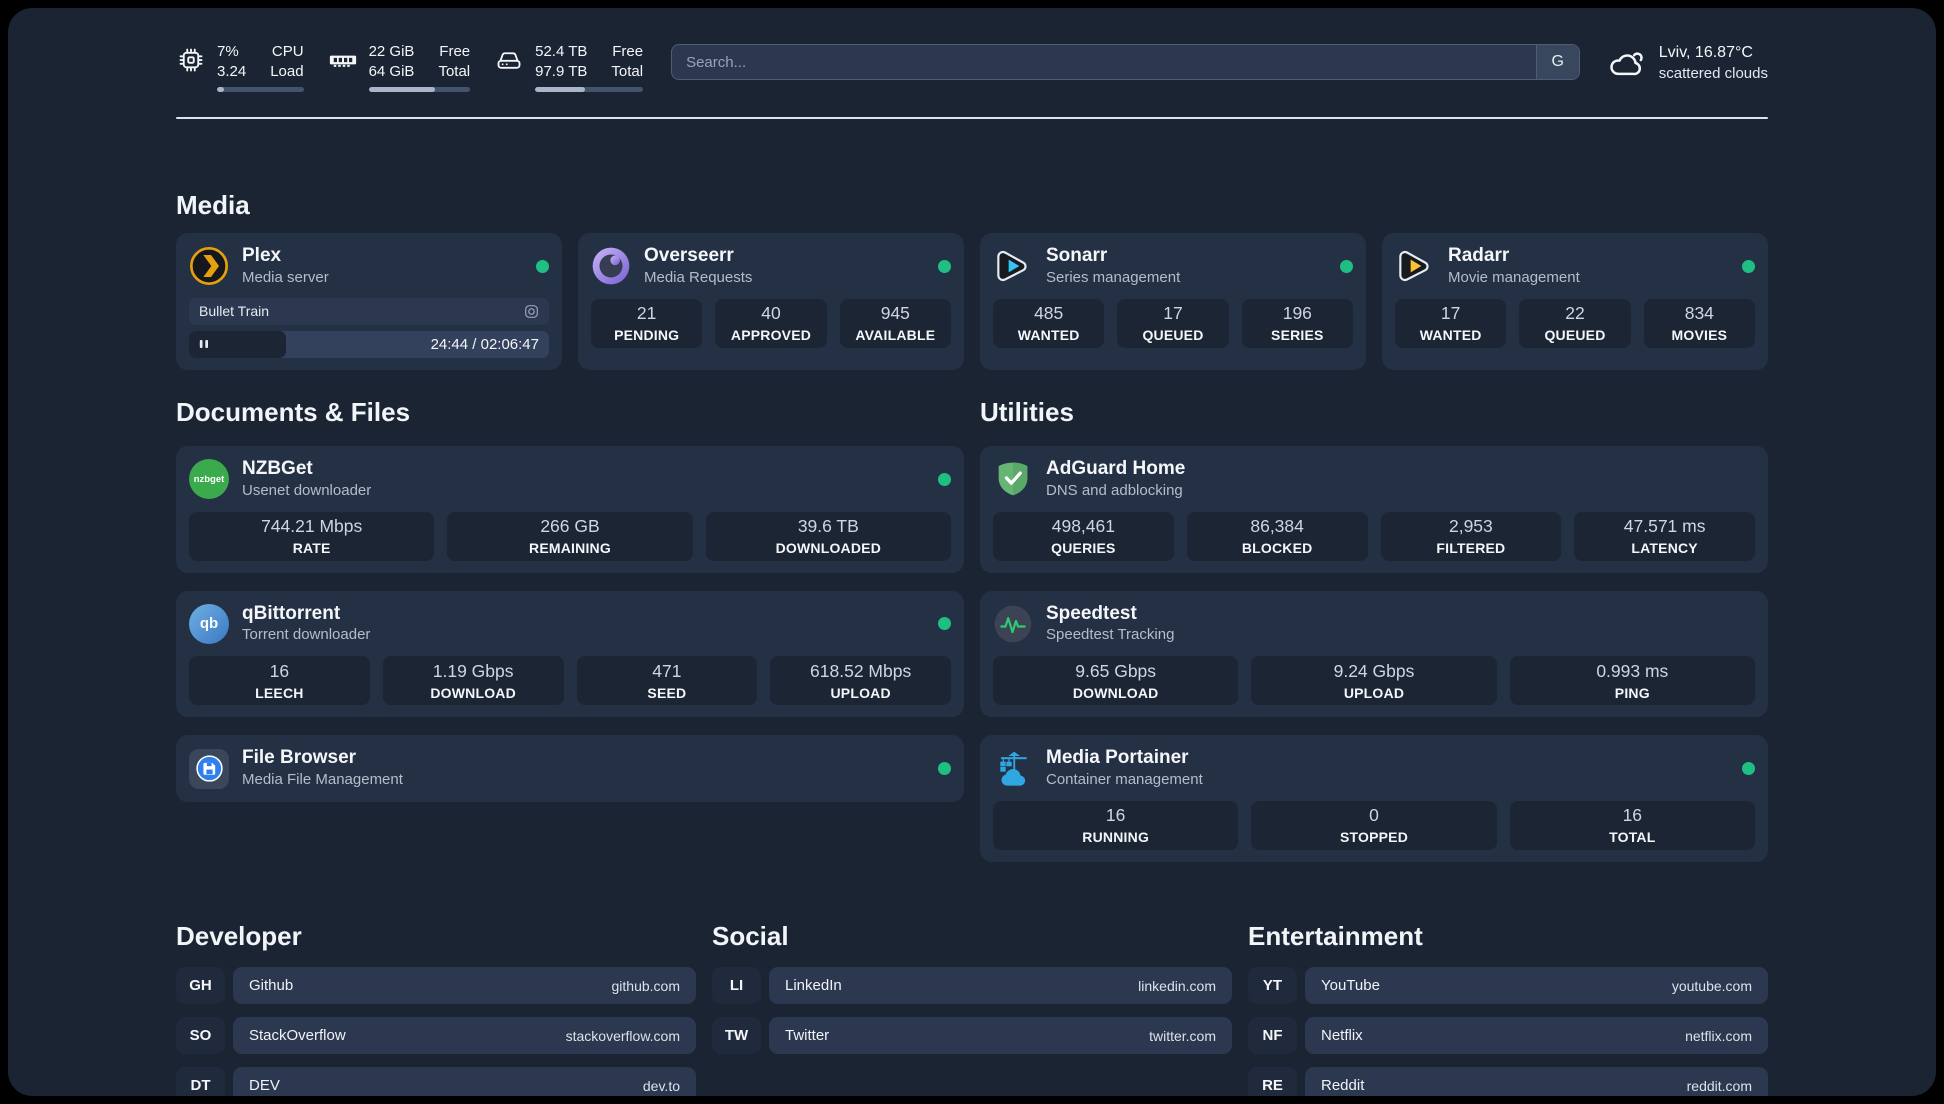 The height and width of the screenshot is (1104, 1944). I want to click on overseerr-icon, so click(611, 266).